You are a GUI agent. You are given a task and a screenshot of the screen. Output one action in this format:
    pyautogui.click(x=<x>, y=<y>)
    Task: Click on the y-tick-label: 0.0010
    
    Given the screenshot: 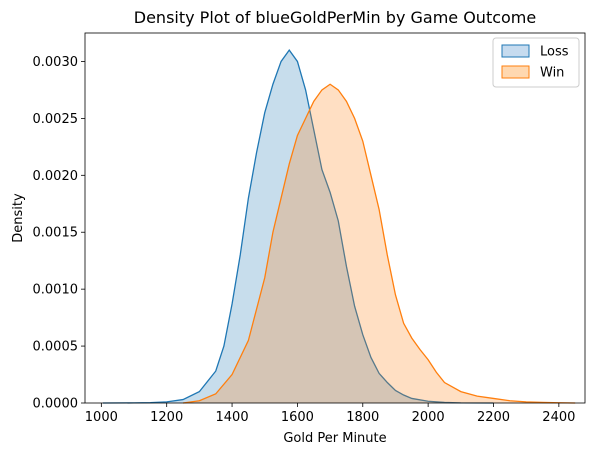 What is the action you would take?
    pyautogui.click(x=56, y=290)
    